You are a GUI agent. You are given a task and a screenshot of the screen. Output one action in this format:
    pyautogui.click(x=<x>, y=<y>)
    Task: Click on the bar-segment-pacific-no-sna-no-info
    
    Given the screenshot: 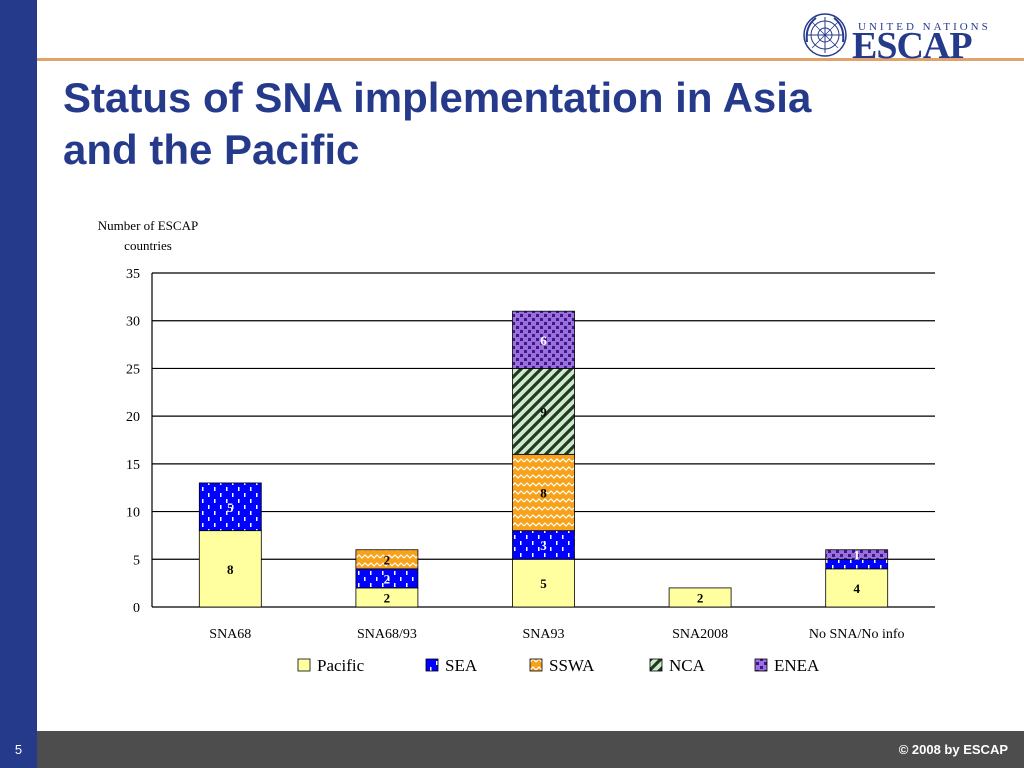 What is the action you would take?
    pyautogui.click(x=857, y=588)
    